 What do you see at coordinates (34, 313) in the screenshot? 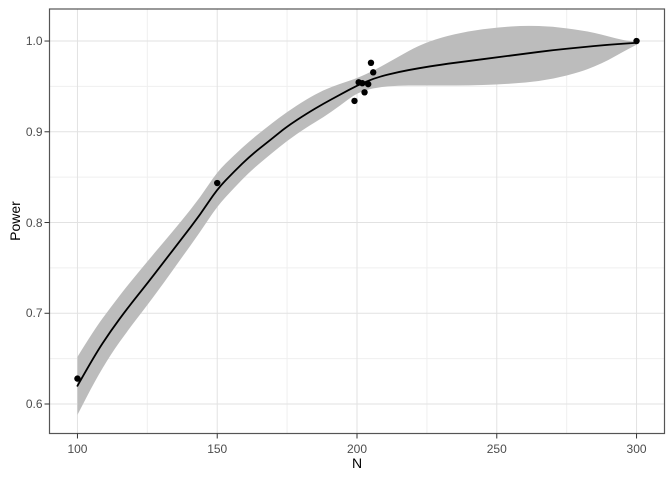
I see `y-tick-label: 0.7` at bounding box center [34, 313].